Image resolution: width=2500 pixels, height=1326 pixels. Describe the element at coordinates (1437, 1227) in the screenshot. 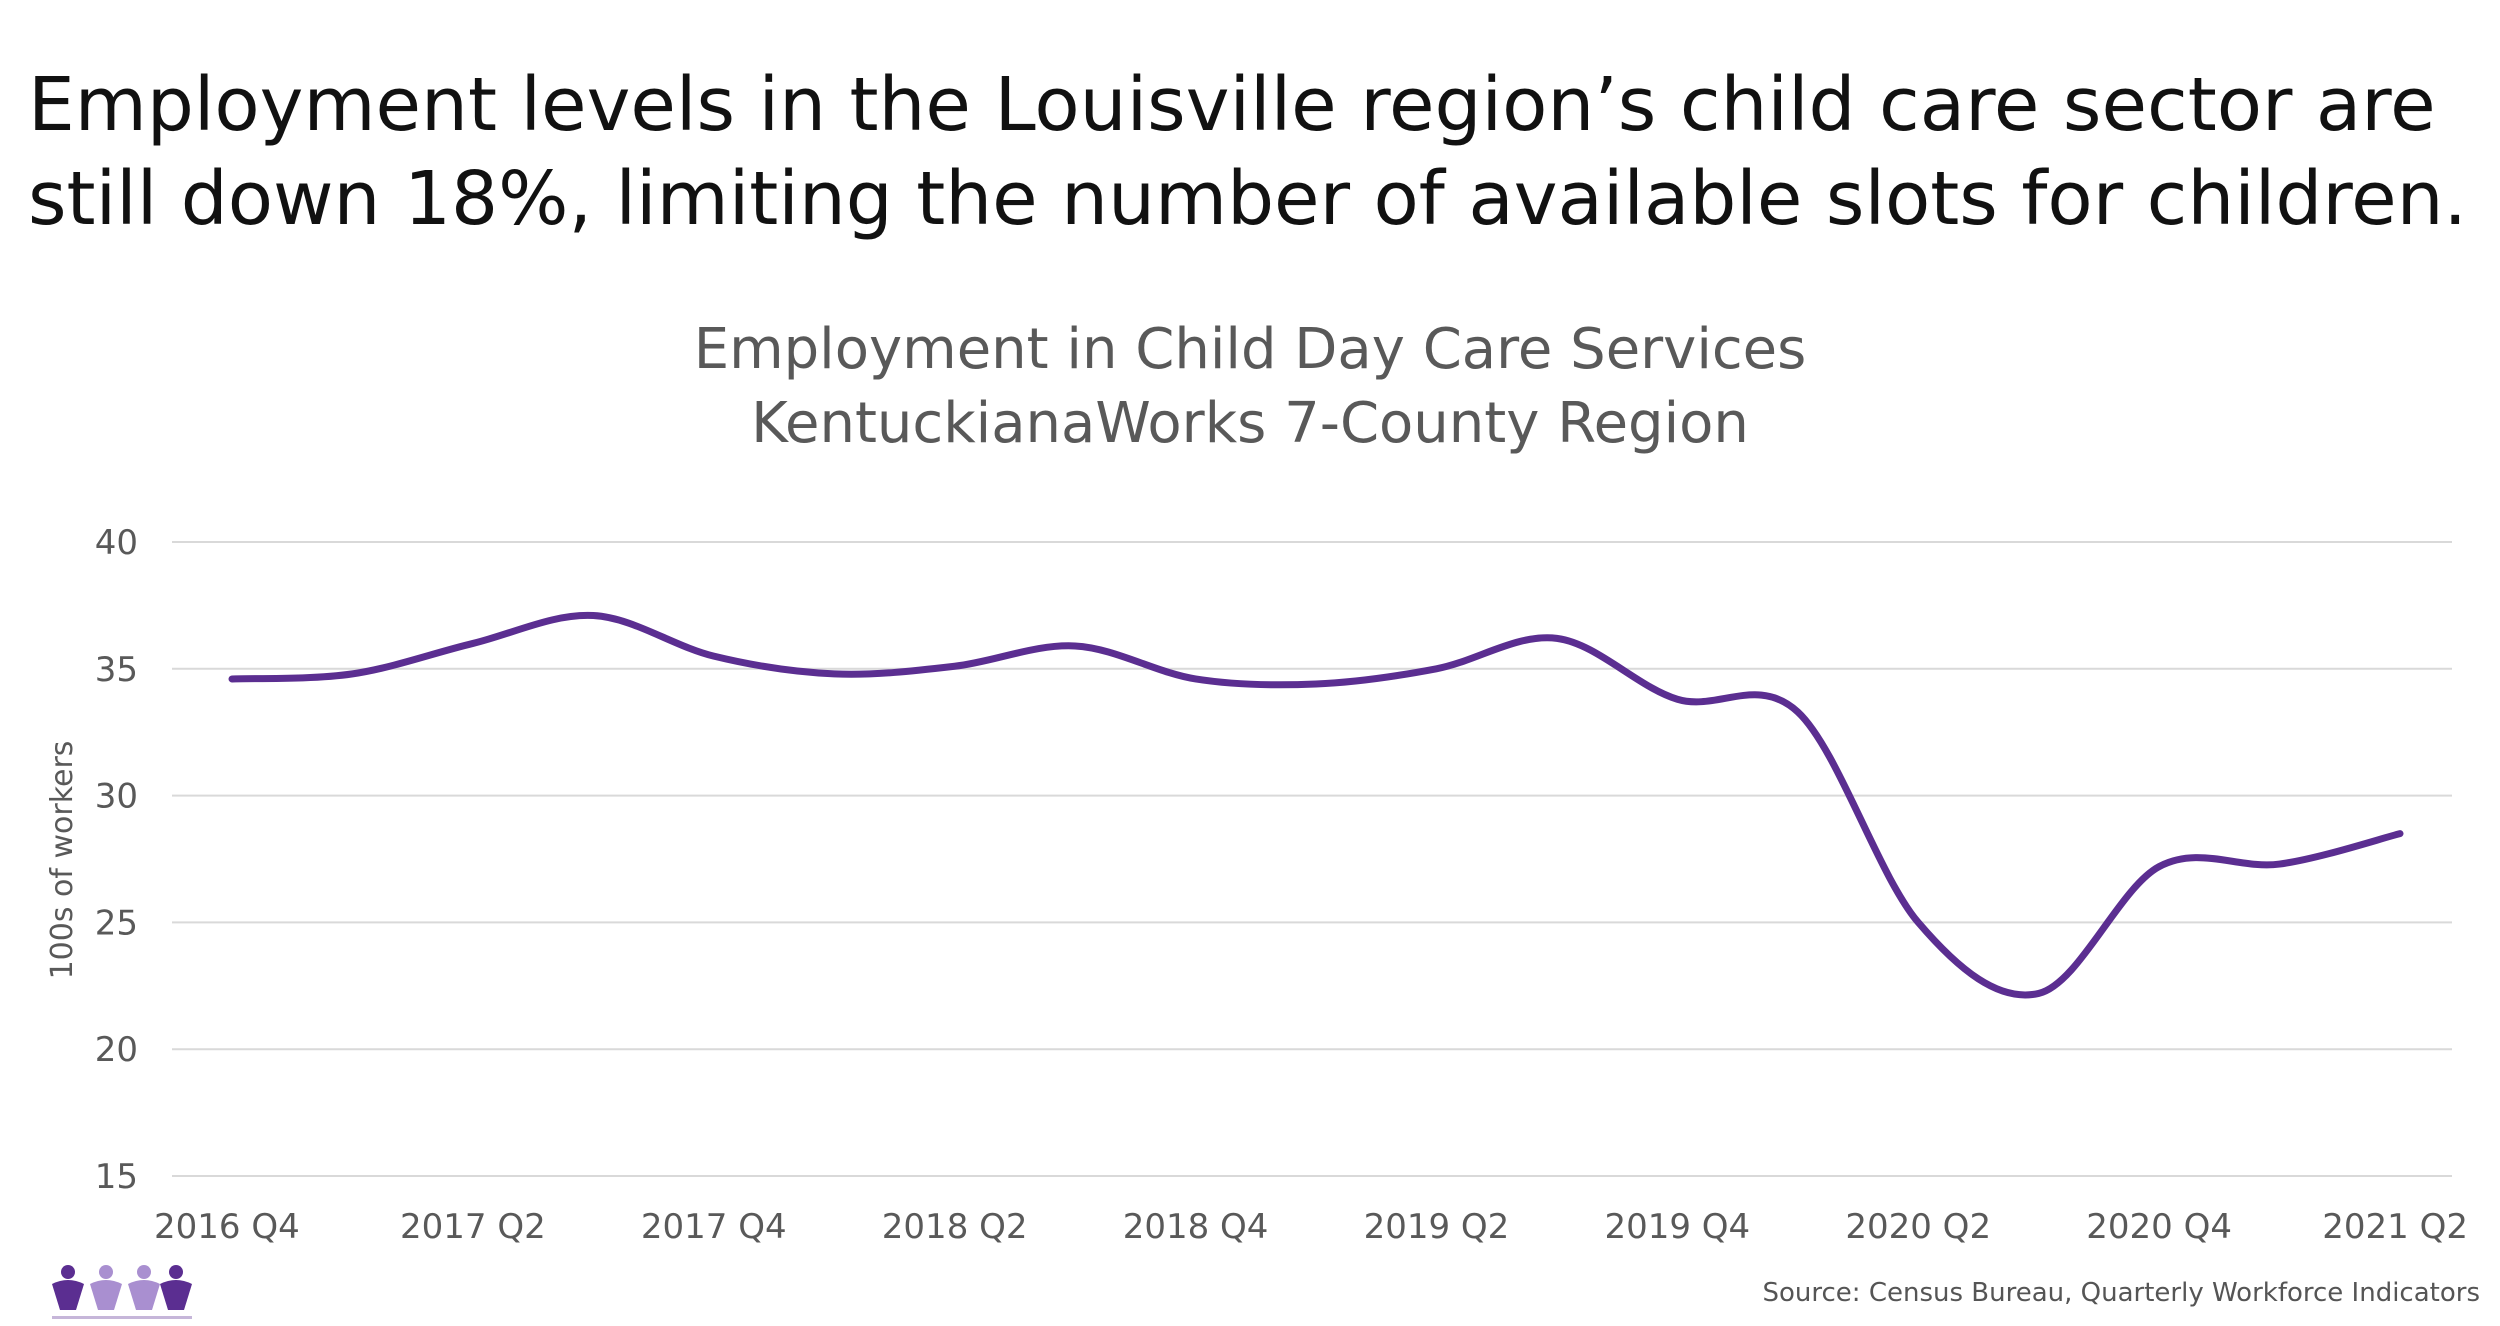

I see `x-tick-label: 2019 Q2` at that location.